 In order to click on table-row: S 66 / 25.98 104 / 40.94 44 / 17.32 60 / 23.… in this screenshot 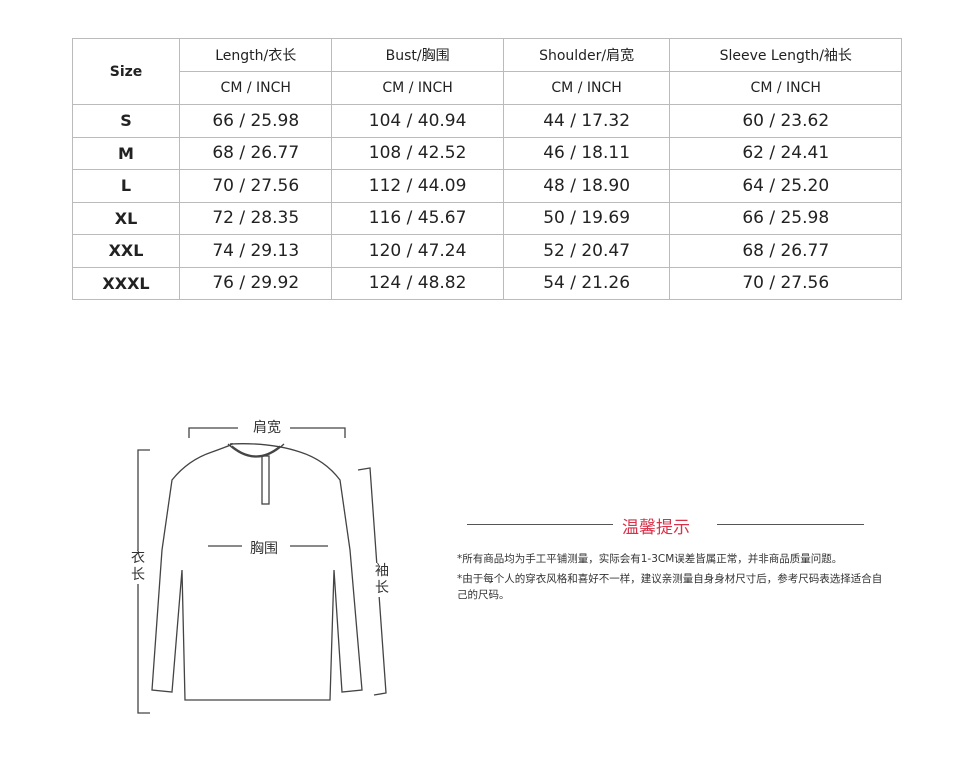, I will do `click(487, 121)`.